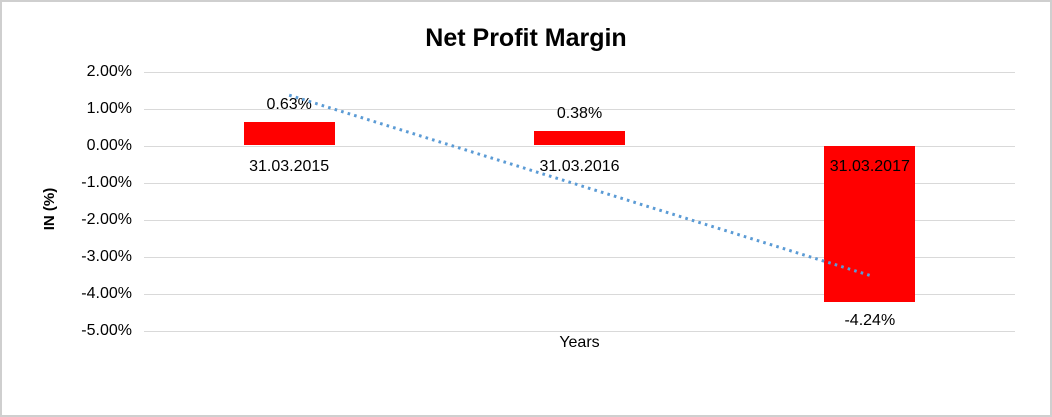  What do you see at coordinates (109, 71) in the screenshot?
I see `y-tick-label: 2.00%` at bounding box center [109, 71].